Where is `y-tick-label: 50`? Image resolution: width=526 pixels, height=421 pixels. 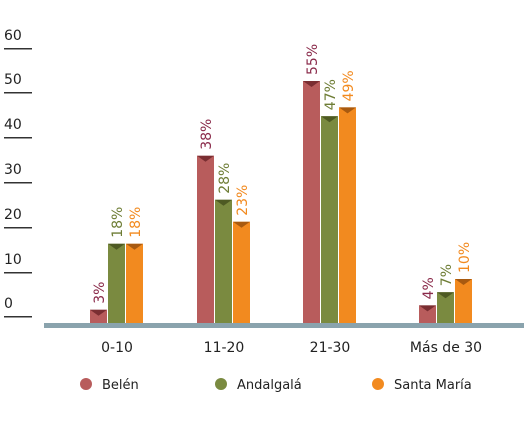 y-tick-label: 50 is located at coordinates (13, 80).